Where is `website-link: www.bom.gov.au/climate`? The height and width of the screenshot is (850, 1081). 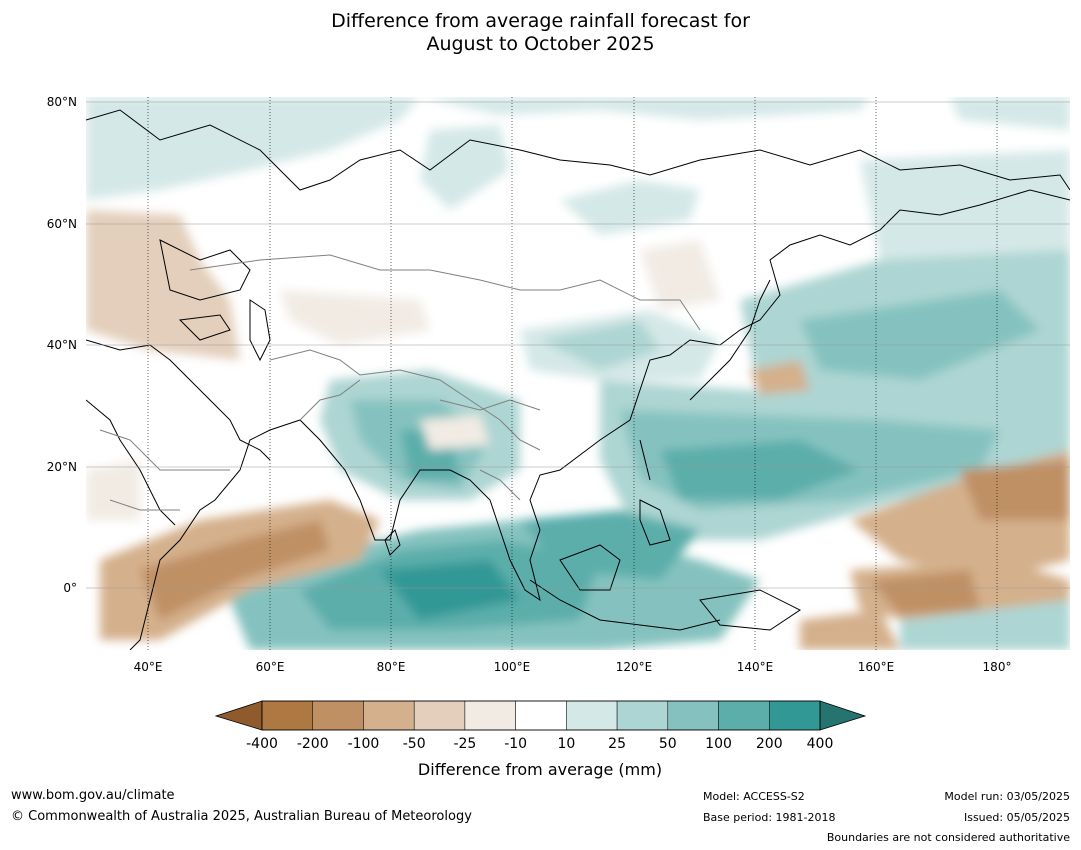
website-link: www.bom.gov.au/climate is located at coordinates (93, 795).